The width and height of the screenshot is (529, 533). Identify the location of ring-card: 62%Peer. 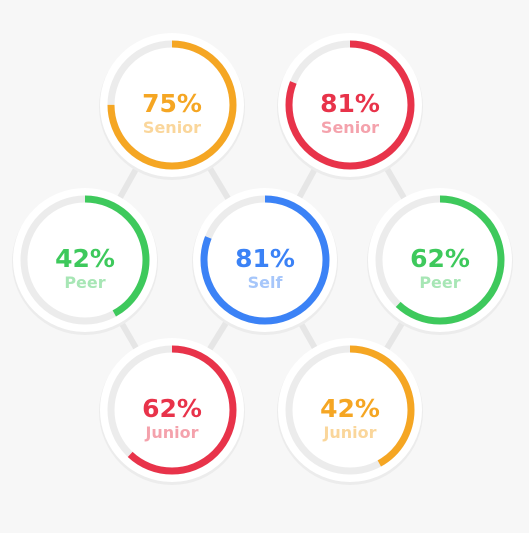
(440, 261).